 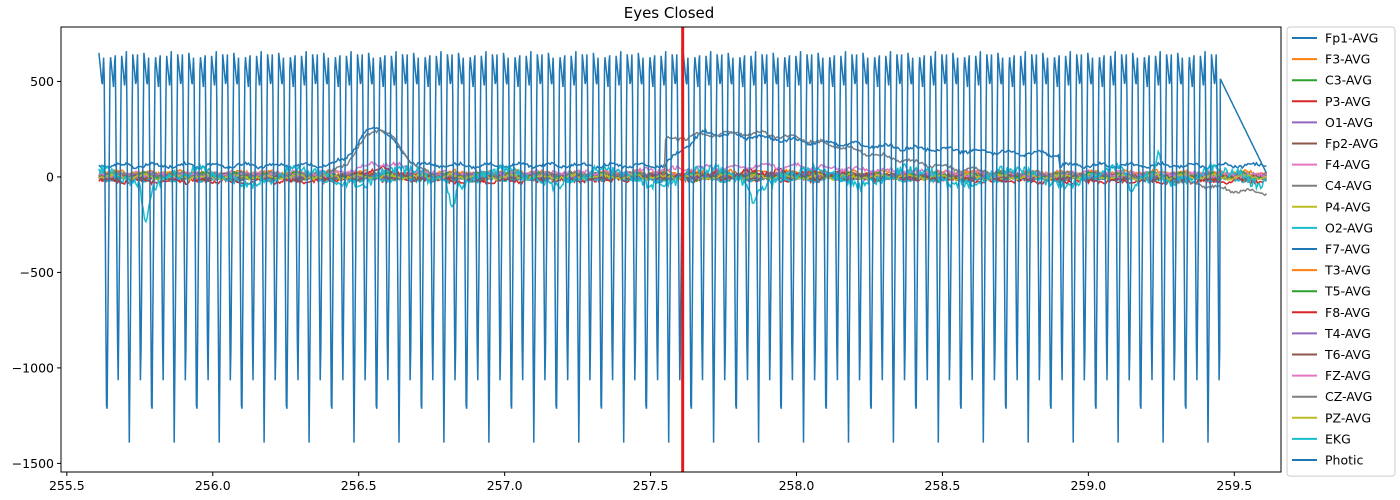 What do you see at coordinates (359, 485) in the screenshot?
I see `x-tick-label: 256.5` at bounding box center [359, 485].